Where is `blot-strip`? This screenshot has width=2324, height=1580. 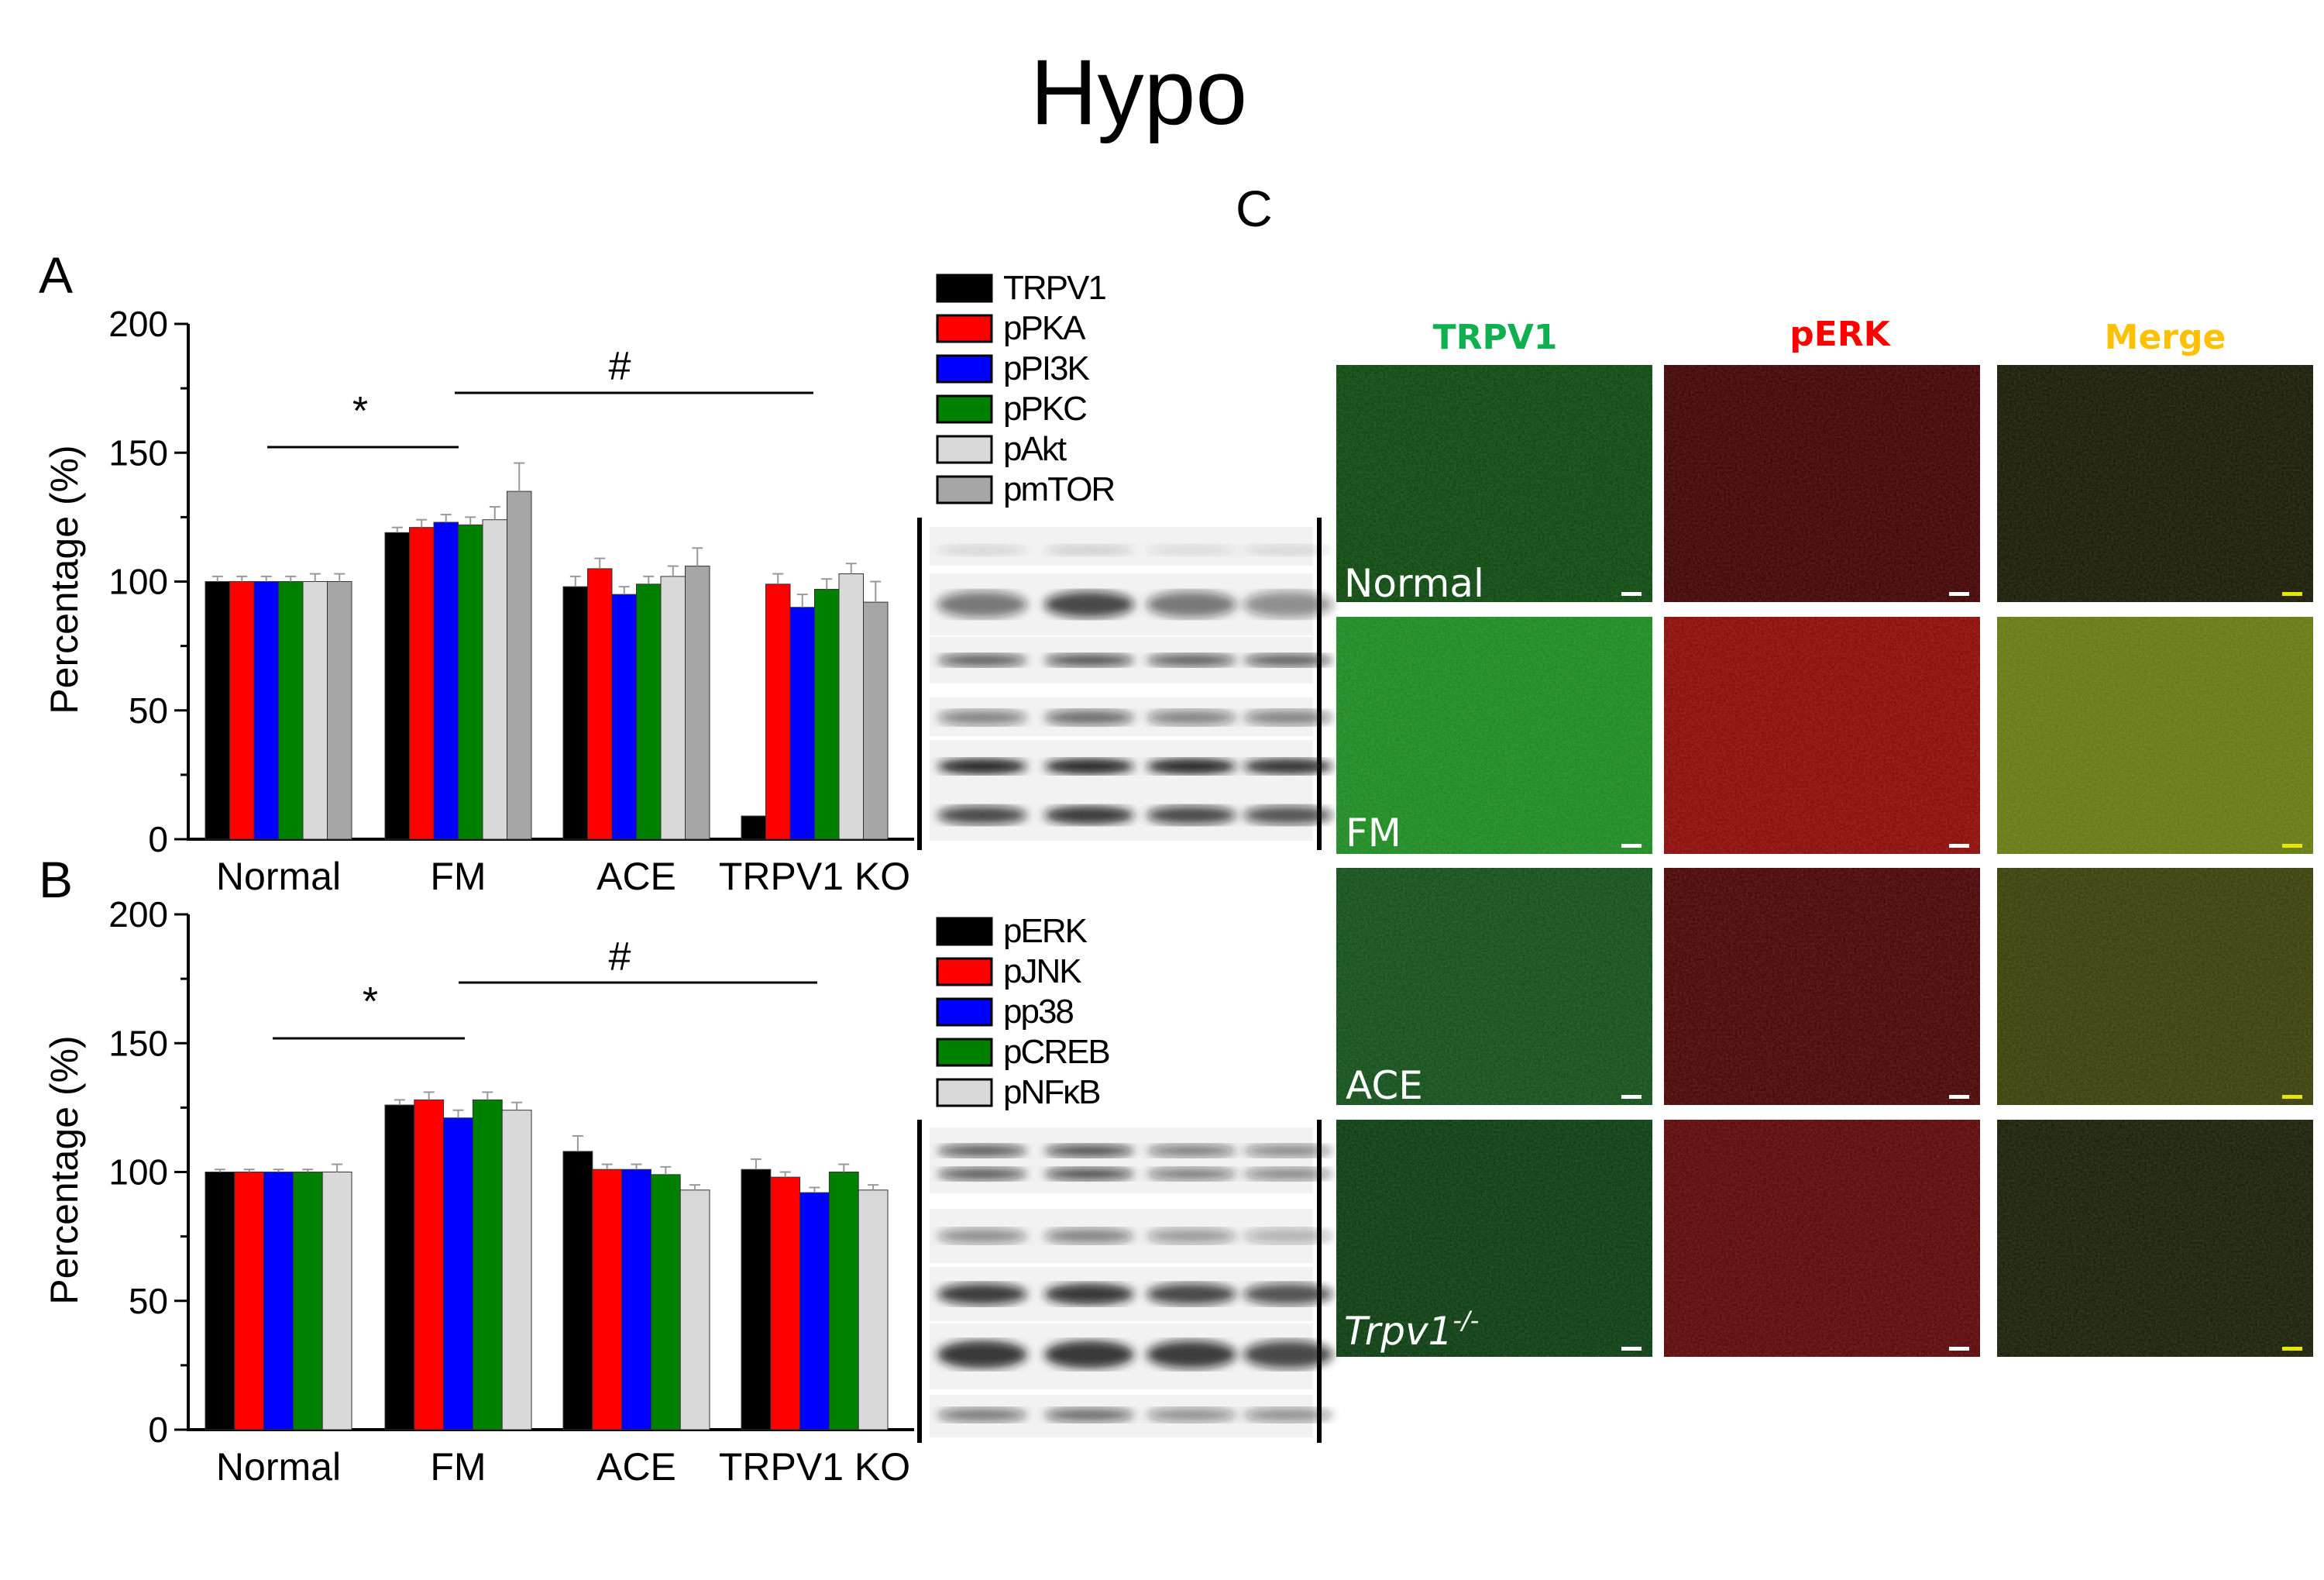 blot-strip is located at coordinates (1121, 1160).